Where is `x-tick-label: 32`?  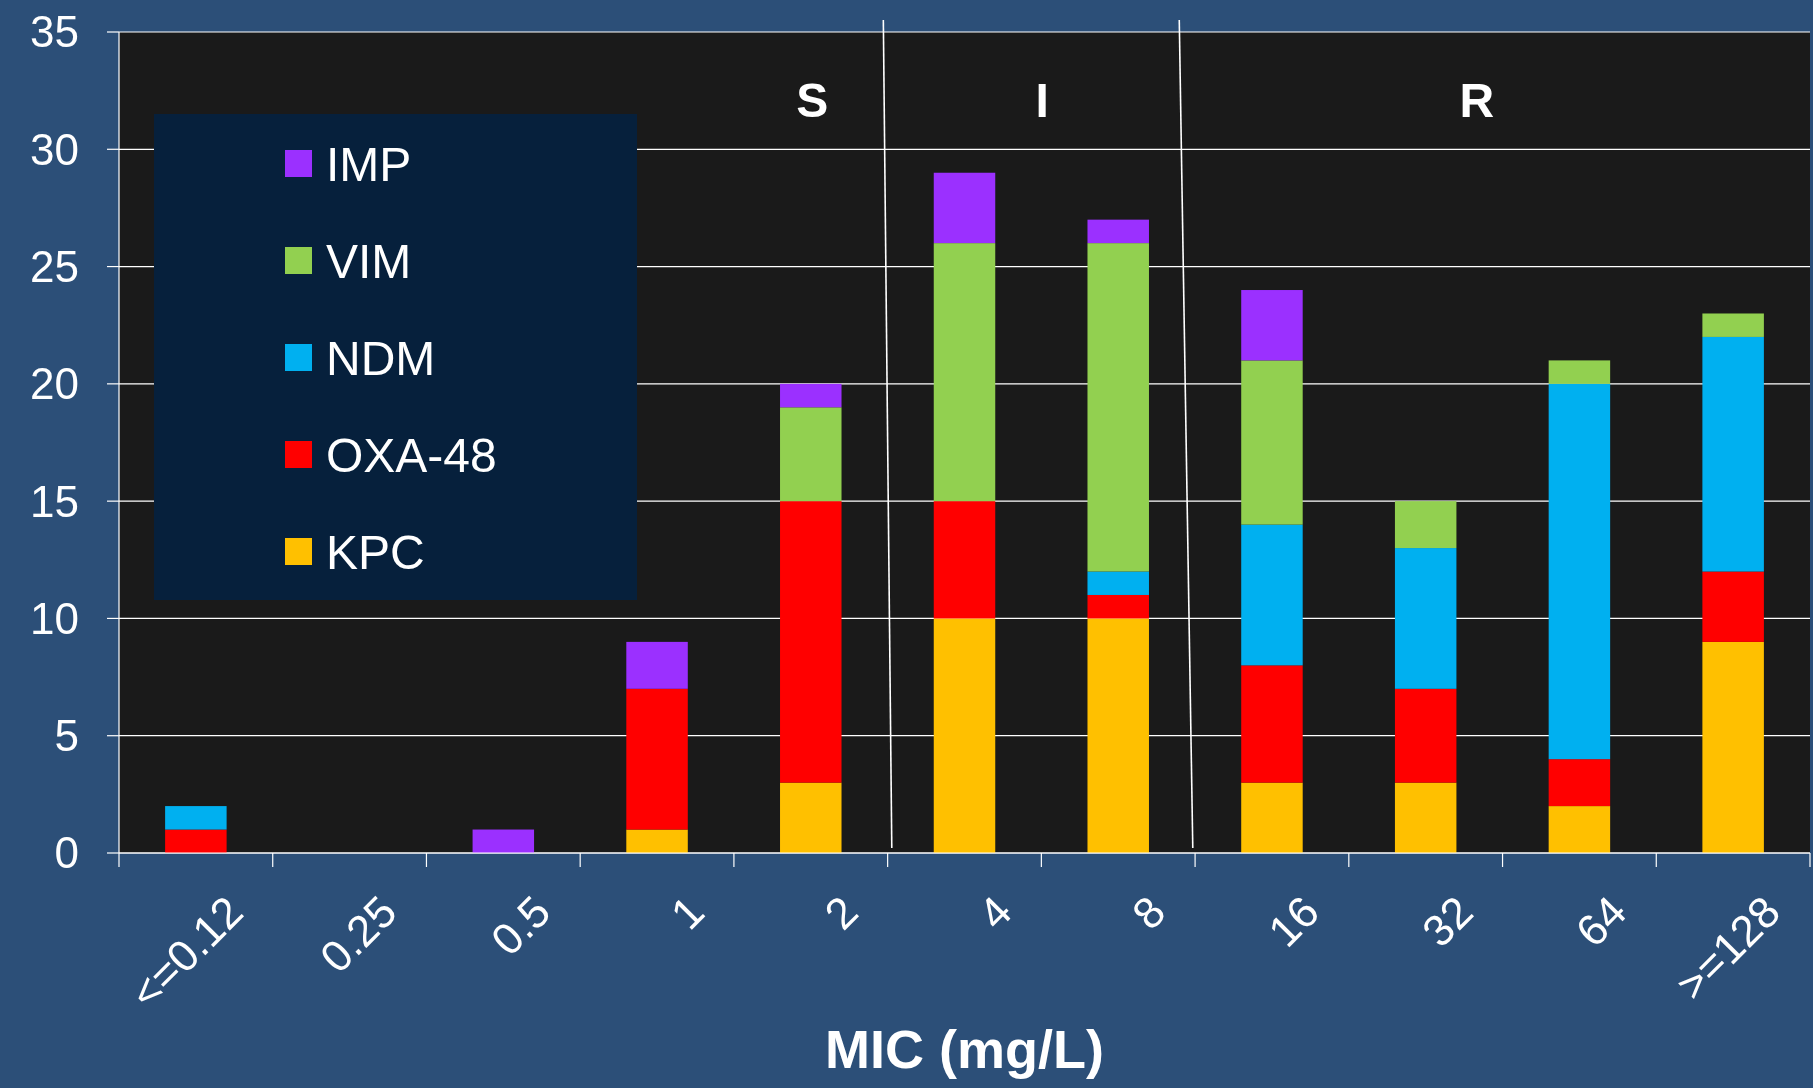 x-tick-label: 32 is located at coordinates (1447, 921).